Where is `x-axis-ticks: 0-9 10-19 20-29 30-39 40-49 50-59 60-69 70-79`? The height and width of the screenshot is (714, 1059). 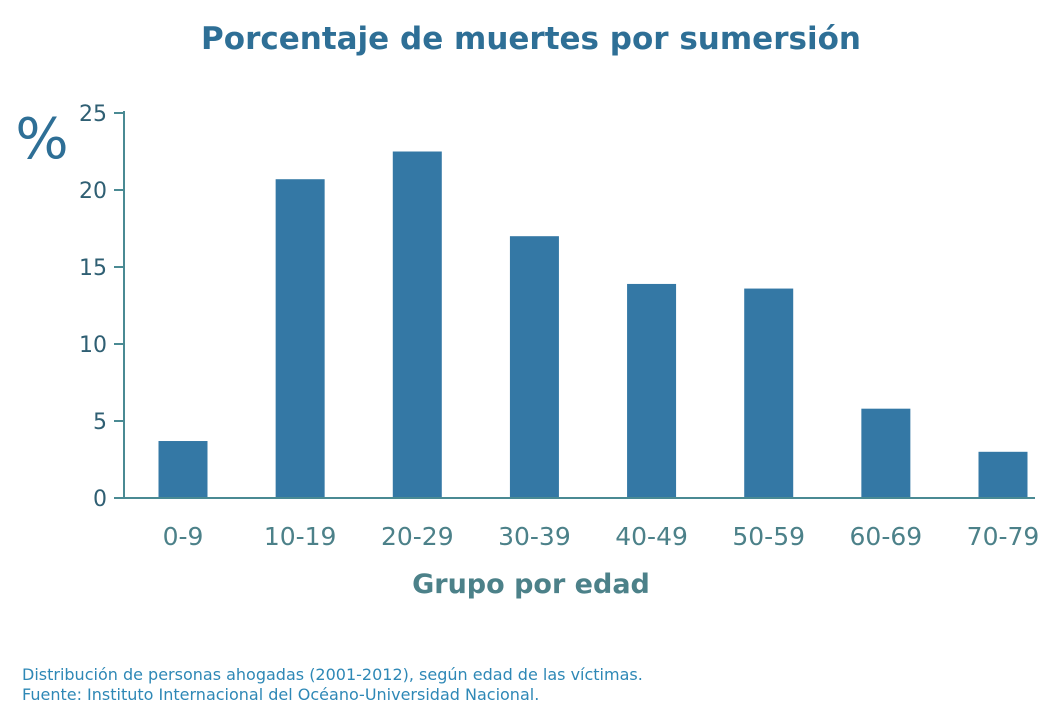
x-axis-ticks: 0-9 10-19 20-29 30-39 40-49 50-59 60-69 70-79 is located at coordinates (601, 536).